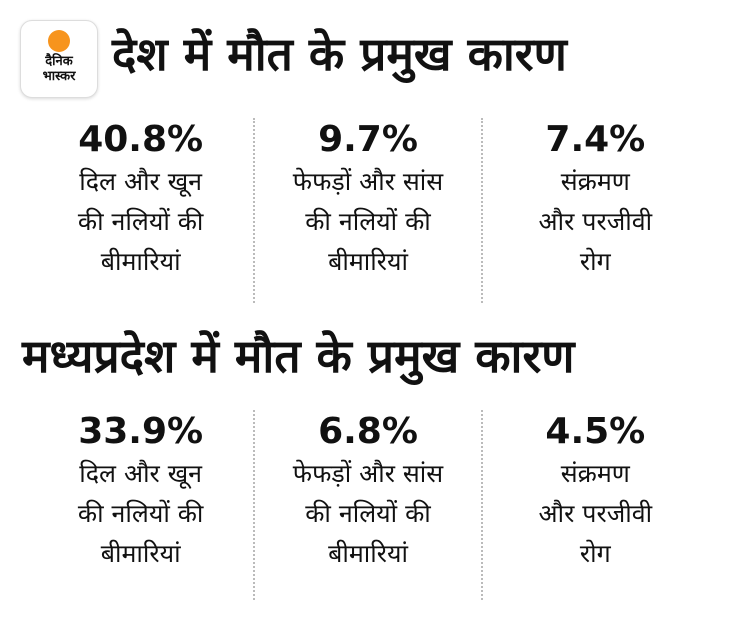 Image resolution: width=730 pixels, height=638 pixels. Describe the element at coordinates (368, 139) in the screenshot. I see `stat-value: 9.7%` at that location.